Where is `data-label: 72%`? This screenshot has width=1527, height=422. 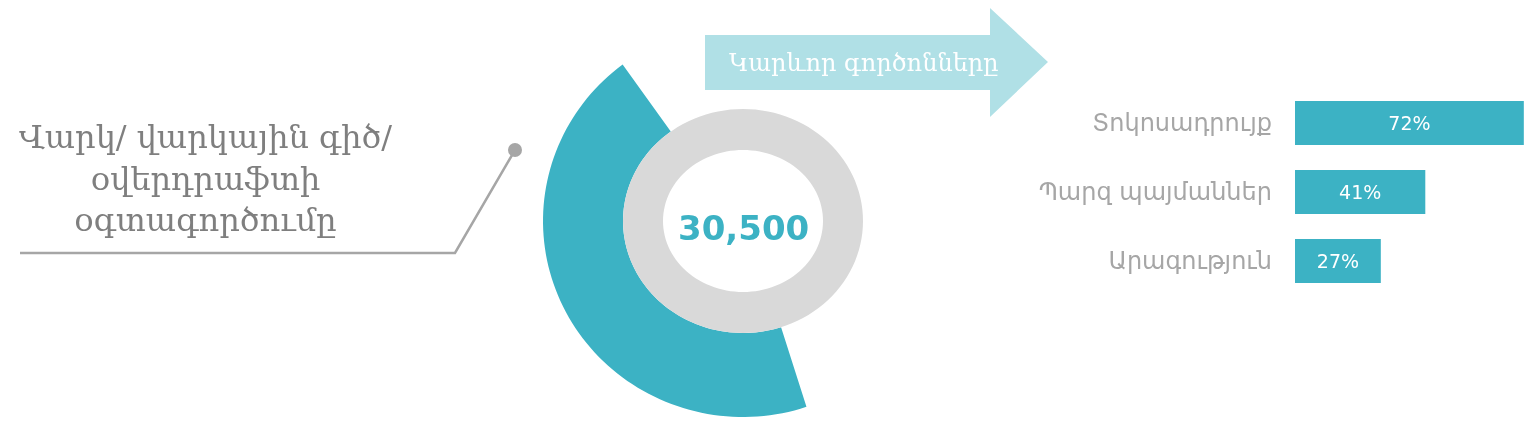
data-label: 72% is located at coordinates (1409, 123).